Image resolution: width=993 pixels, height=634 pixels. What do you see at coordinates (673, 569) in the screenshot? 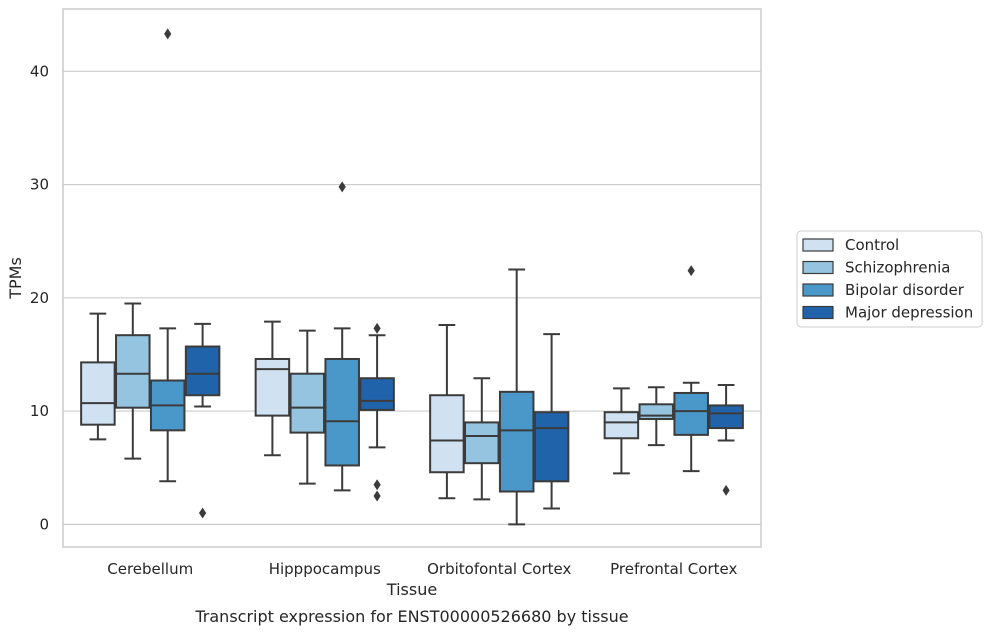
I see `x-tick-label: Prefrontal Cortex` at bounding box center [673, 569].